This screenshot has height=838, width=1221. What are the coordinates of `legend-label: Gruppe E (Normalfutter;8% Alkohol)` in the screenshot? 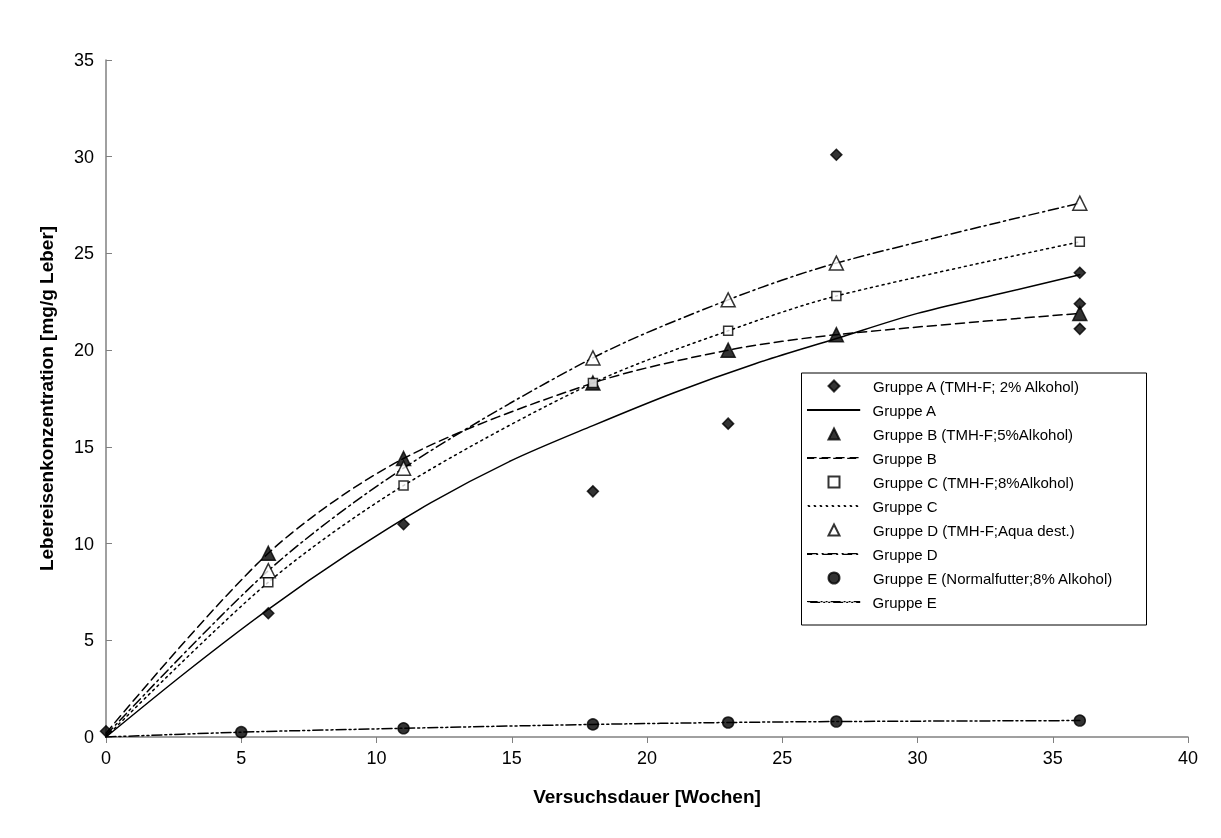 It's located at (993, 578).